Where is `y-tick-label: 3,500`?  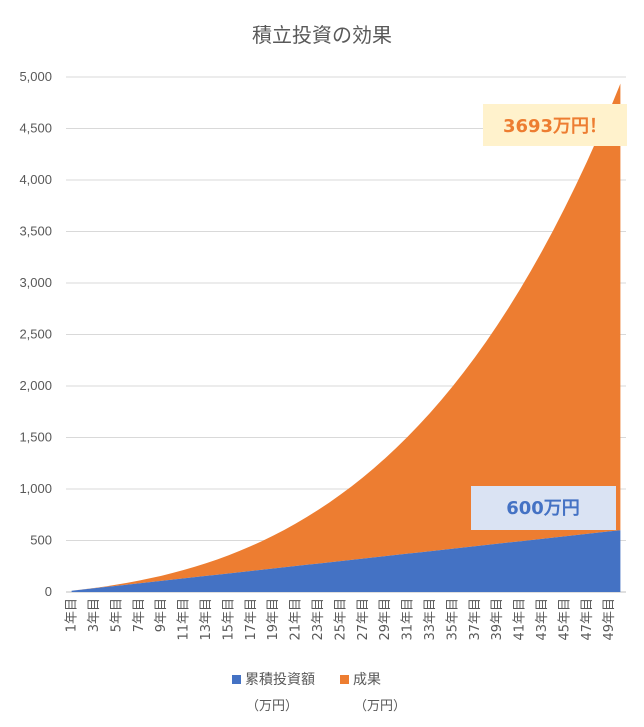
y-tick-label: 3,500 is located at coordinates (35, 231).